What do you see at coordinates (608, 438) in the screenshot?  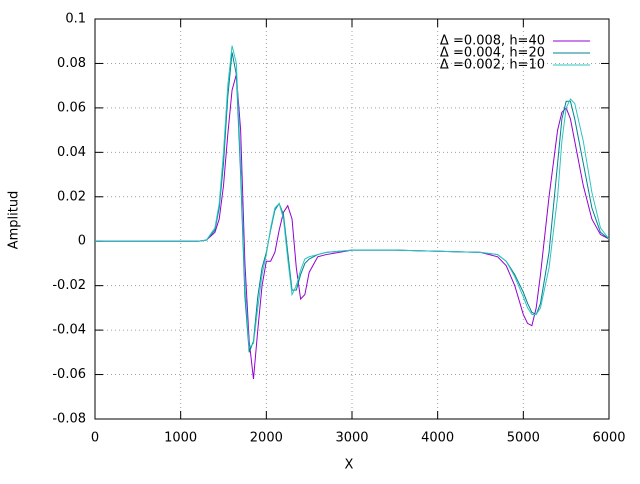 I see `x-tick-label: 6000` at bounding box center [608, 438].